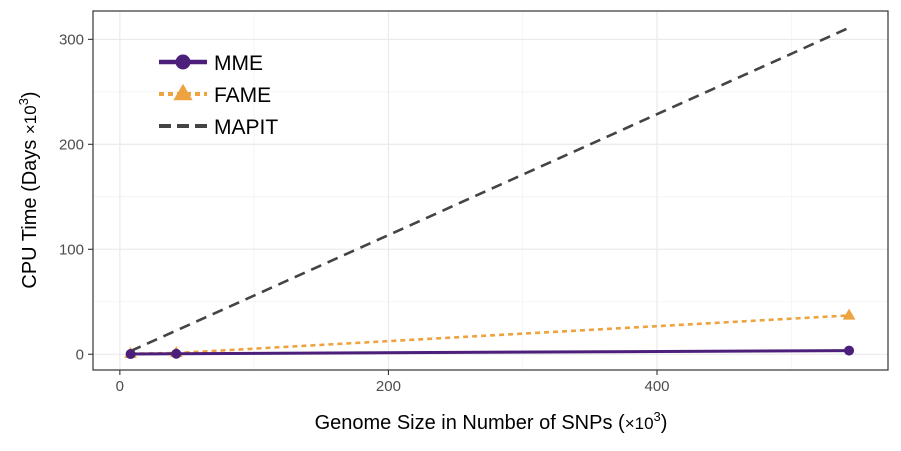 This screenshot has width=901, height=451. I want to click on x-axis-title: Genome Size in Number of SNPs (×103), so click(491, 421).